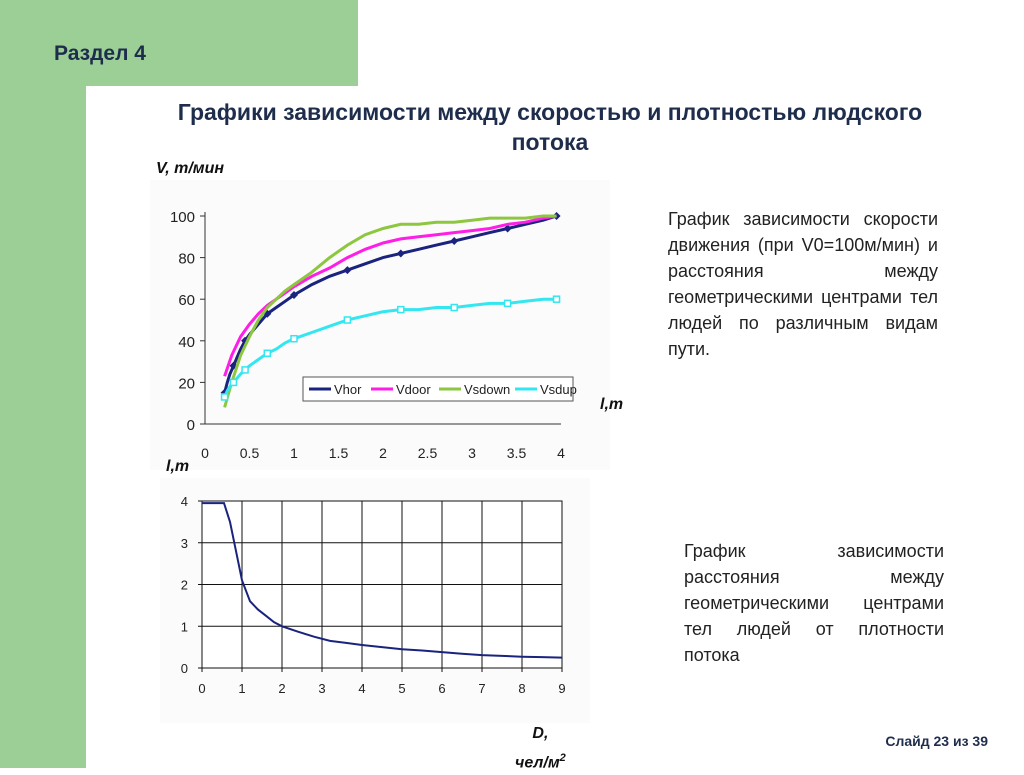 The width and height of the screenshot is (1024, 775). I want to click on chart2-series-line, so click(382, 580).